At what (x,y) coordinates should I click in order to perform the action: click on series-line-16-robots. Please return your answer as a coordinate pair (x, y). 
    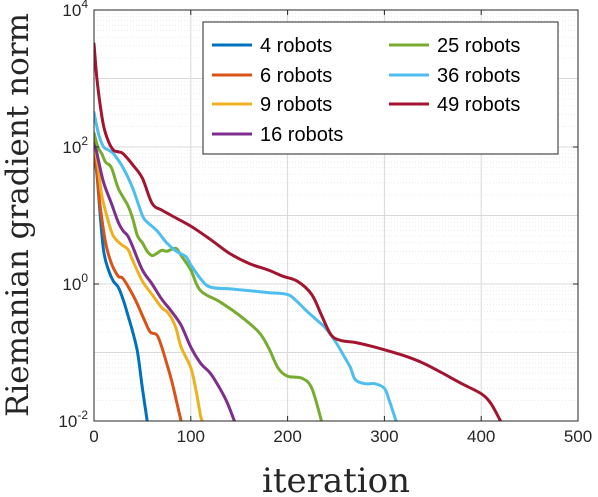
    Looking at the image, I should click on (165, 279).